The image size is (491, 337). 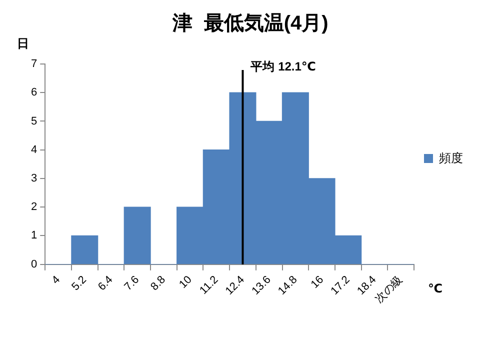 What do you see at coordinates (34, 64) in the screenshot?
I see `y-tick-label: 7` at bounding box center [34, 64].